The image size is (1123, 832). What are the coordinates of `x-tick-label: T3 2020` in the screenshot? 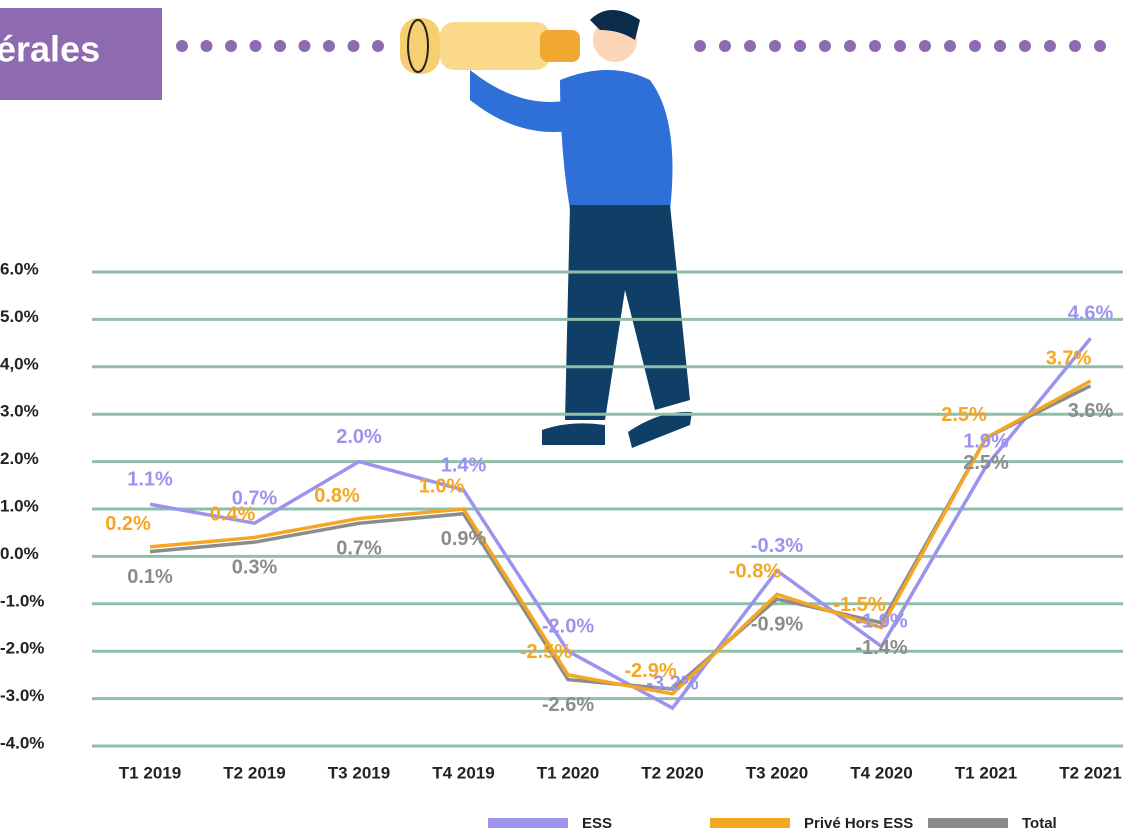 It's located at (777, 772).